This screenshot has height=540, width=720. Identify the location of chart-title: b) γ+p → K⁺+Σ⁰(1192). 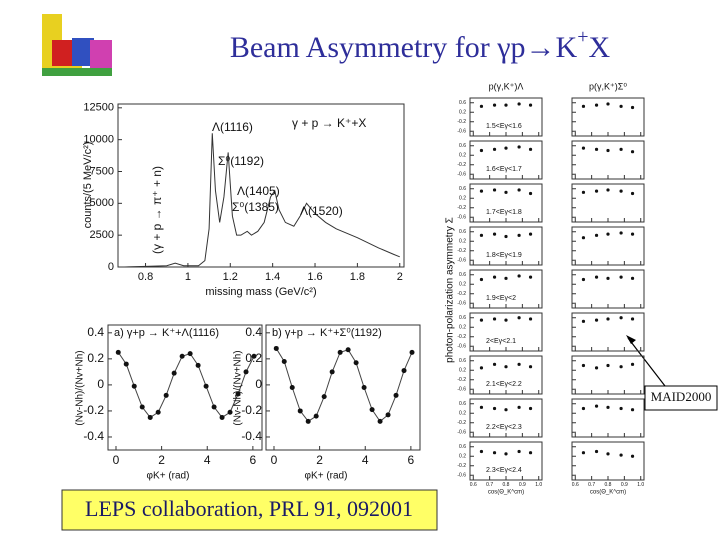
(327, 333).